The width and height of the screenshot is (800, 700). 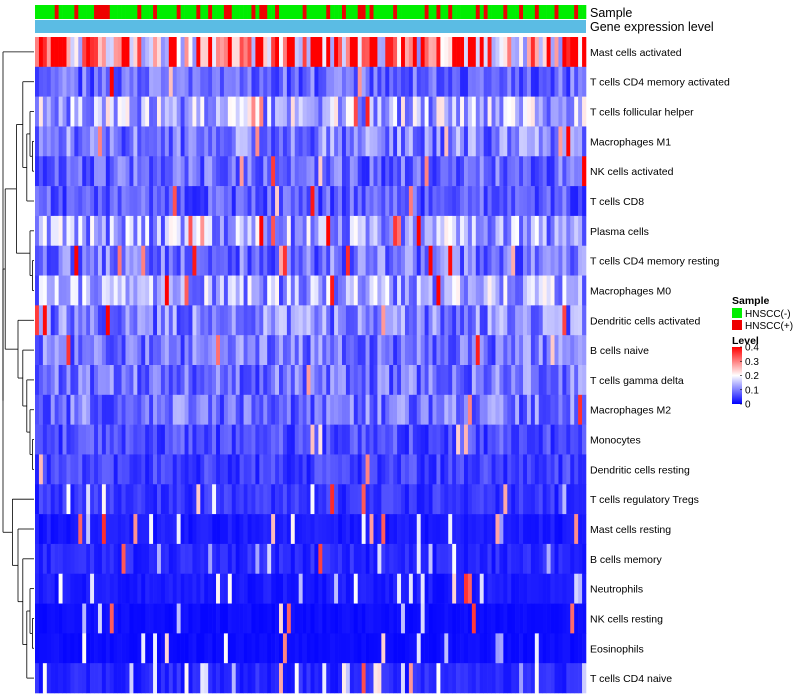 I want to click on row-dendrogram, so click(x=18, y=365).